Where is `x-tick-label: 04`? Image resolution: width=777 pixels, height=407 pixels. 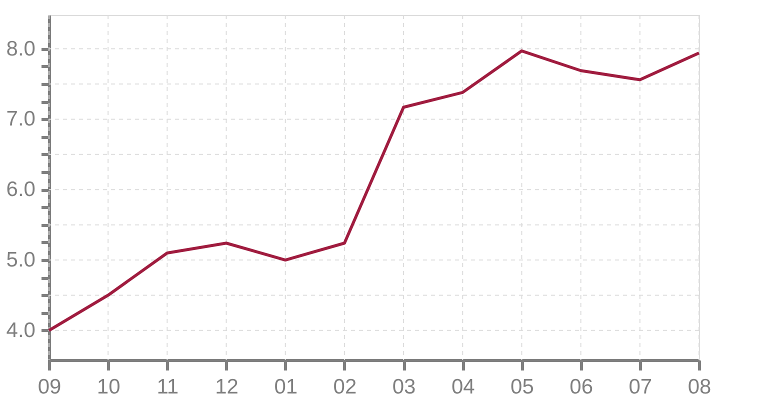
x-tick-label: 04 is located at coordinates (463, 387).